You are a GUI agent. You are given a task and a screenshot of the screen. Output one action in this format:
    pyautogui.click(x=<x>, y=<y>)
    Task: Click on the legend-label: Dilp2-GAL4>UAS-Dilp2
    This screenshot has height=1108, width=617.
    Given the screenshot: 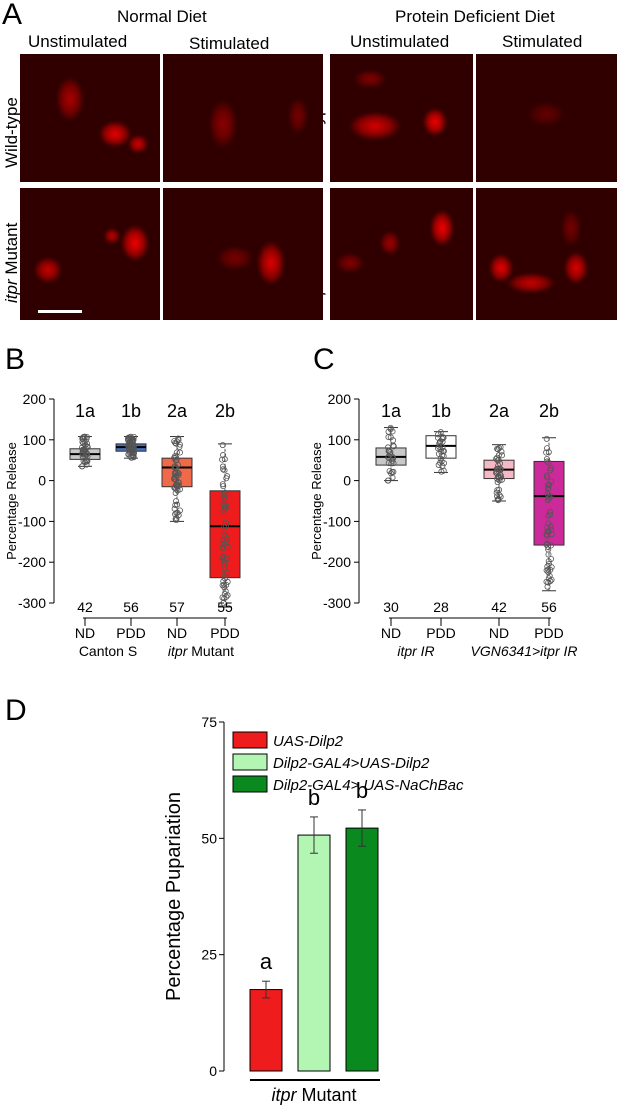 What is the action you would take?
    pyautogui.click(x=351, y=763)
    